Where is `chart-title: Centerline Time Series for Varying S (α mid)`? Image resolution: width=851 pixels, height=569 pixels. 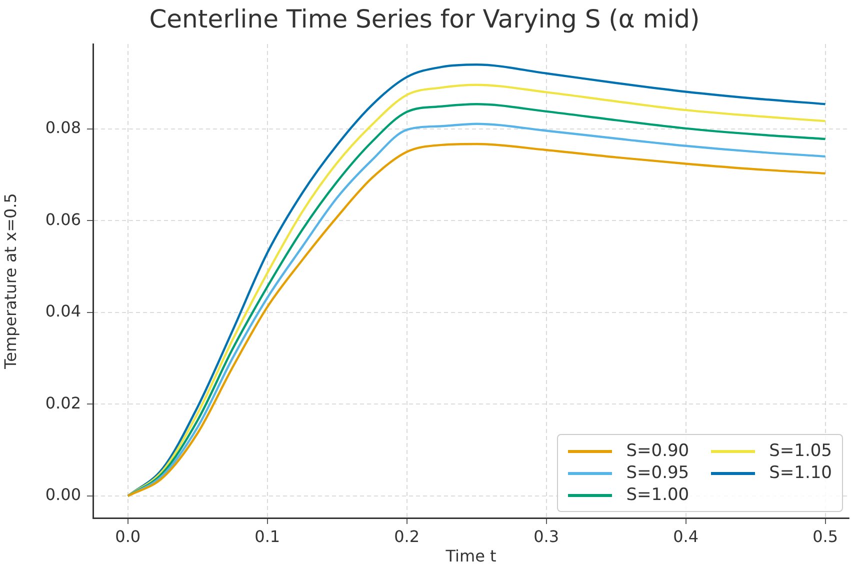
chart-title: Centerline Time Series for Varying S (α mid) is located at coordinates (424, 19).